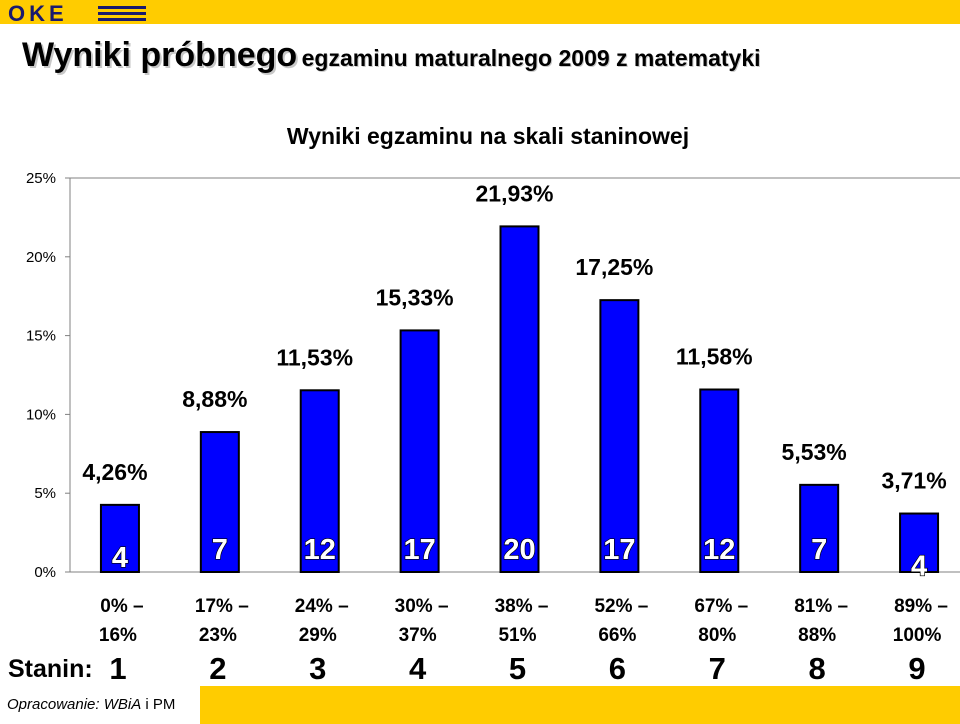  I want to click on range-start-label: 52% –, so click(621, 606).